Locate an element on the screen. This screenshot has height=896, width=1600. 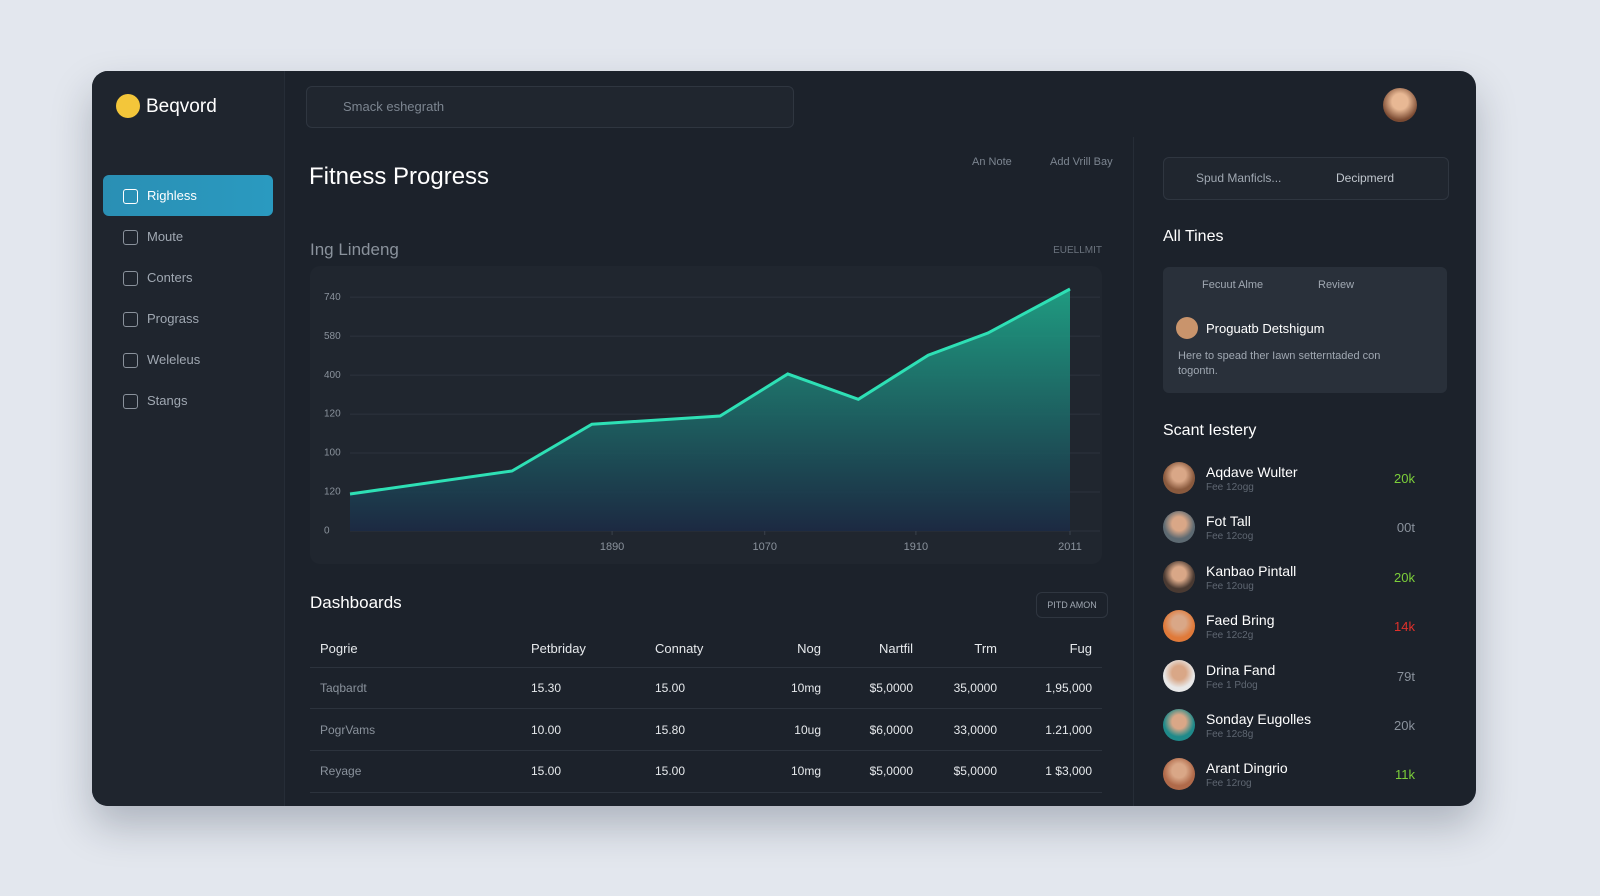
table-cell: 15.80 is located at coordinates (670, 729).